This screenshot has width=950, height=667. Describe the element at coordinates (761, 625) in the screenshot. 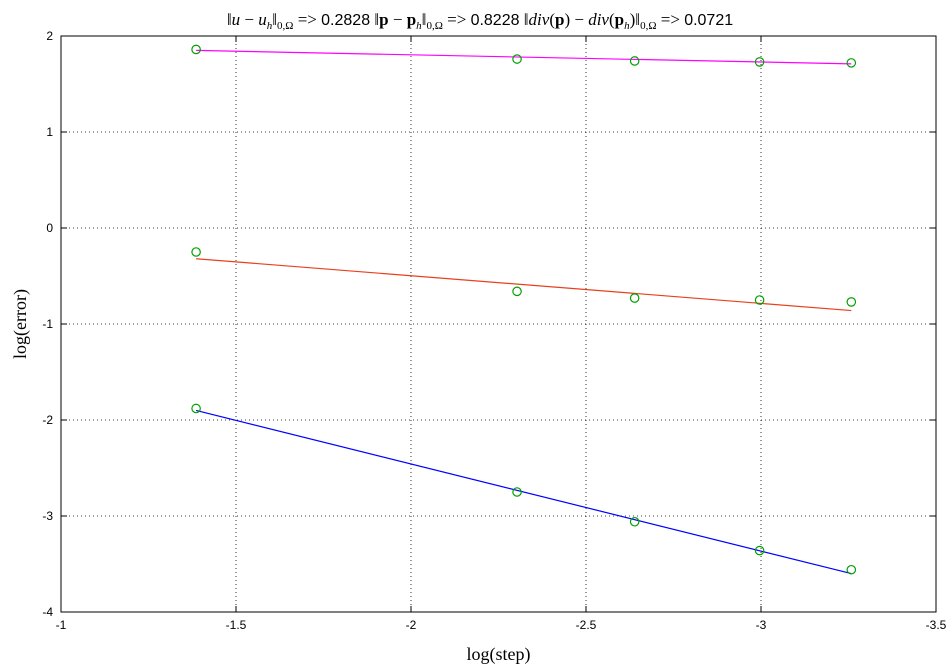

I see `x-tick-label: -3` at that location.